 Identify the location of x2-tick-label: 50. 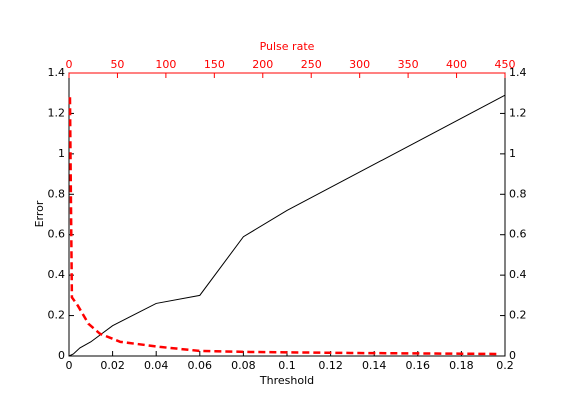
(117, 64).